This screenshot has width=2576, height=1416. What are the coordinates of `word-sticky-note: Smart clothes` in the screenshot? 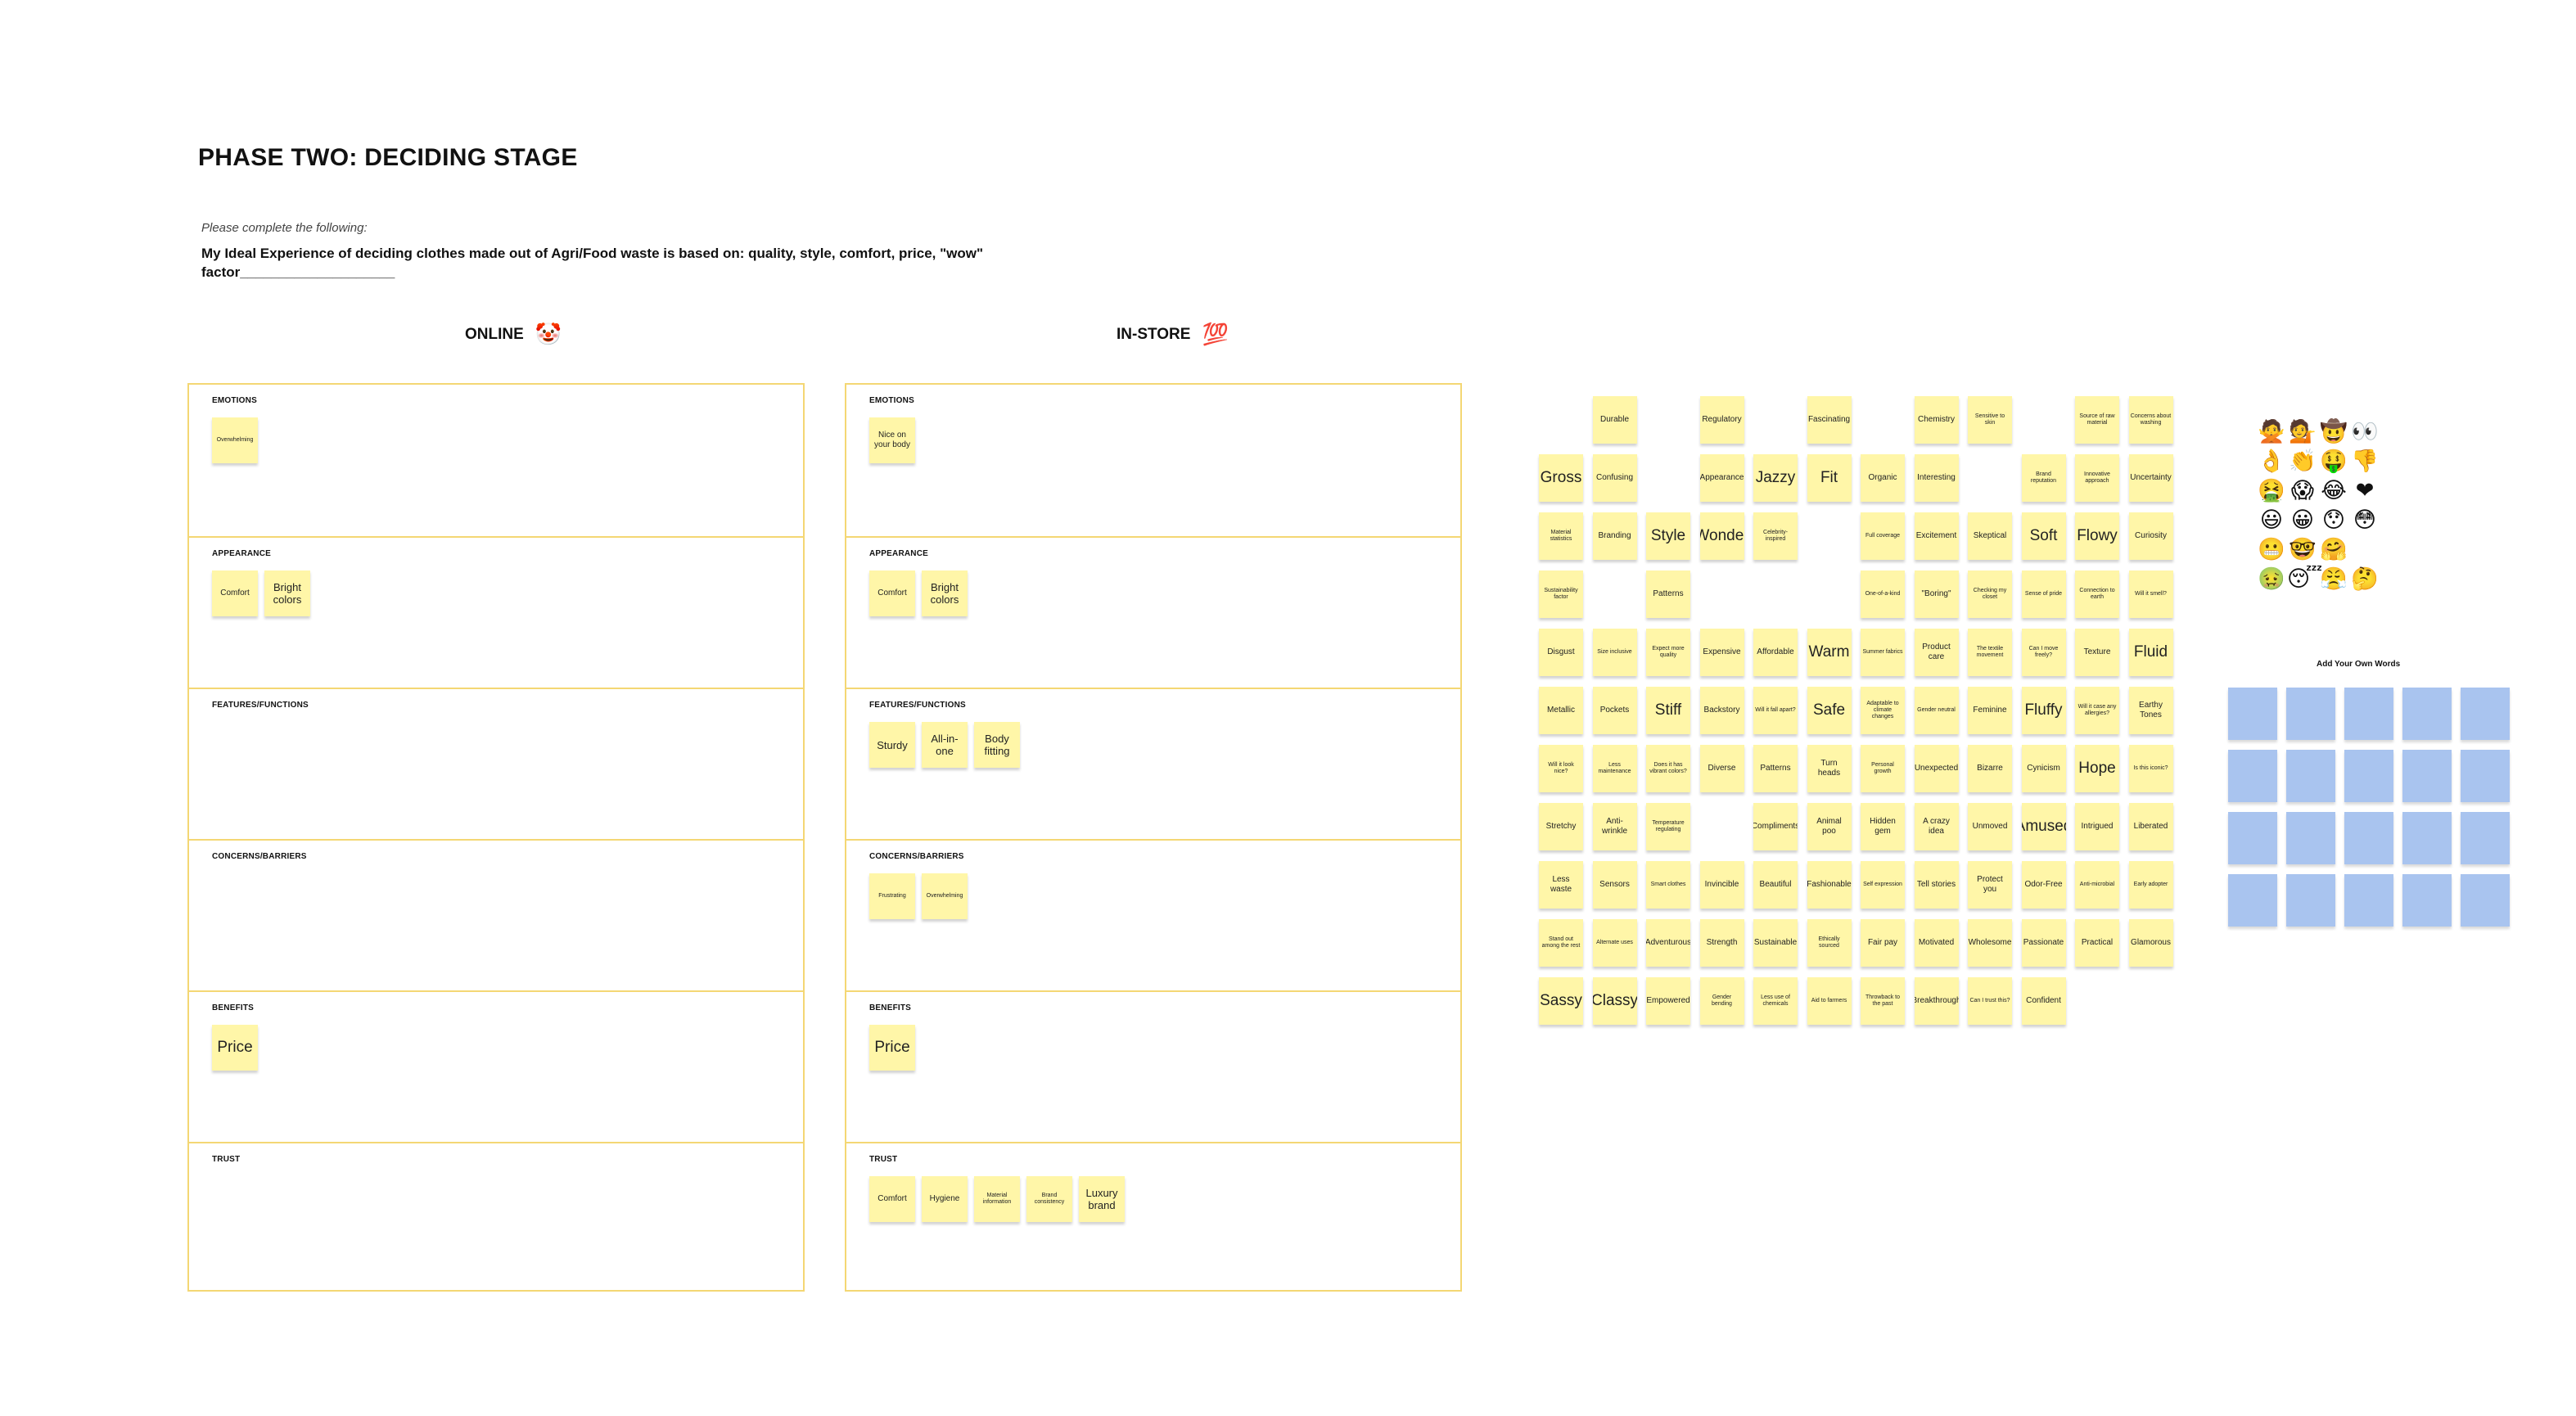 It's located at (1668, 885).